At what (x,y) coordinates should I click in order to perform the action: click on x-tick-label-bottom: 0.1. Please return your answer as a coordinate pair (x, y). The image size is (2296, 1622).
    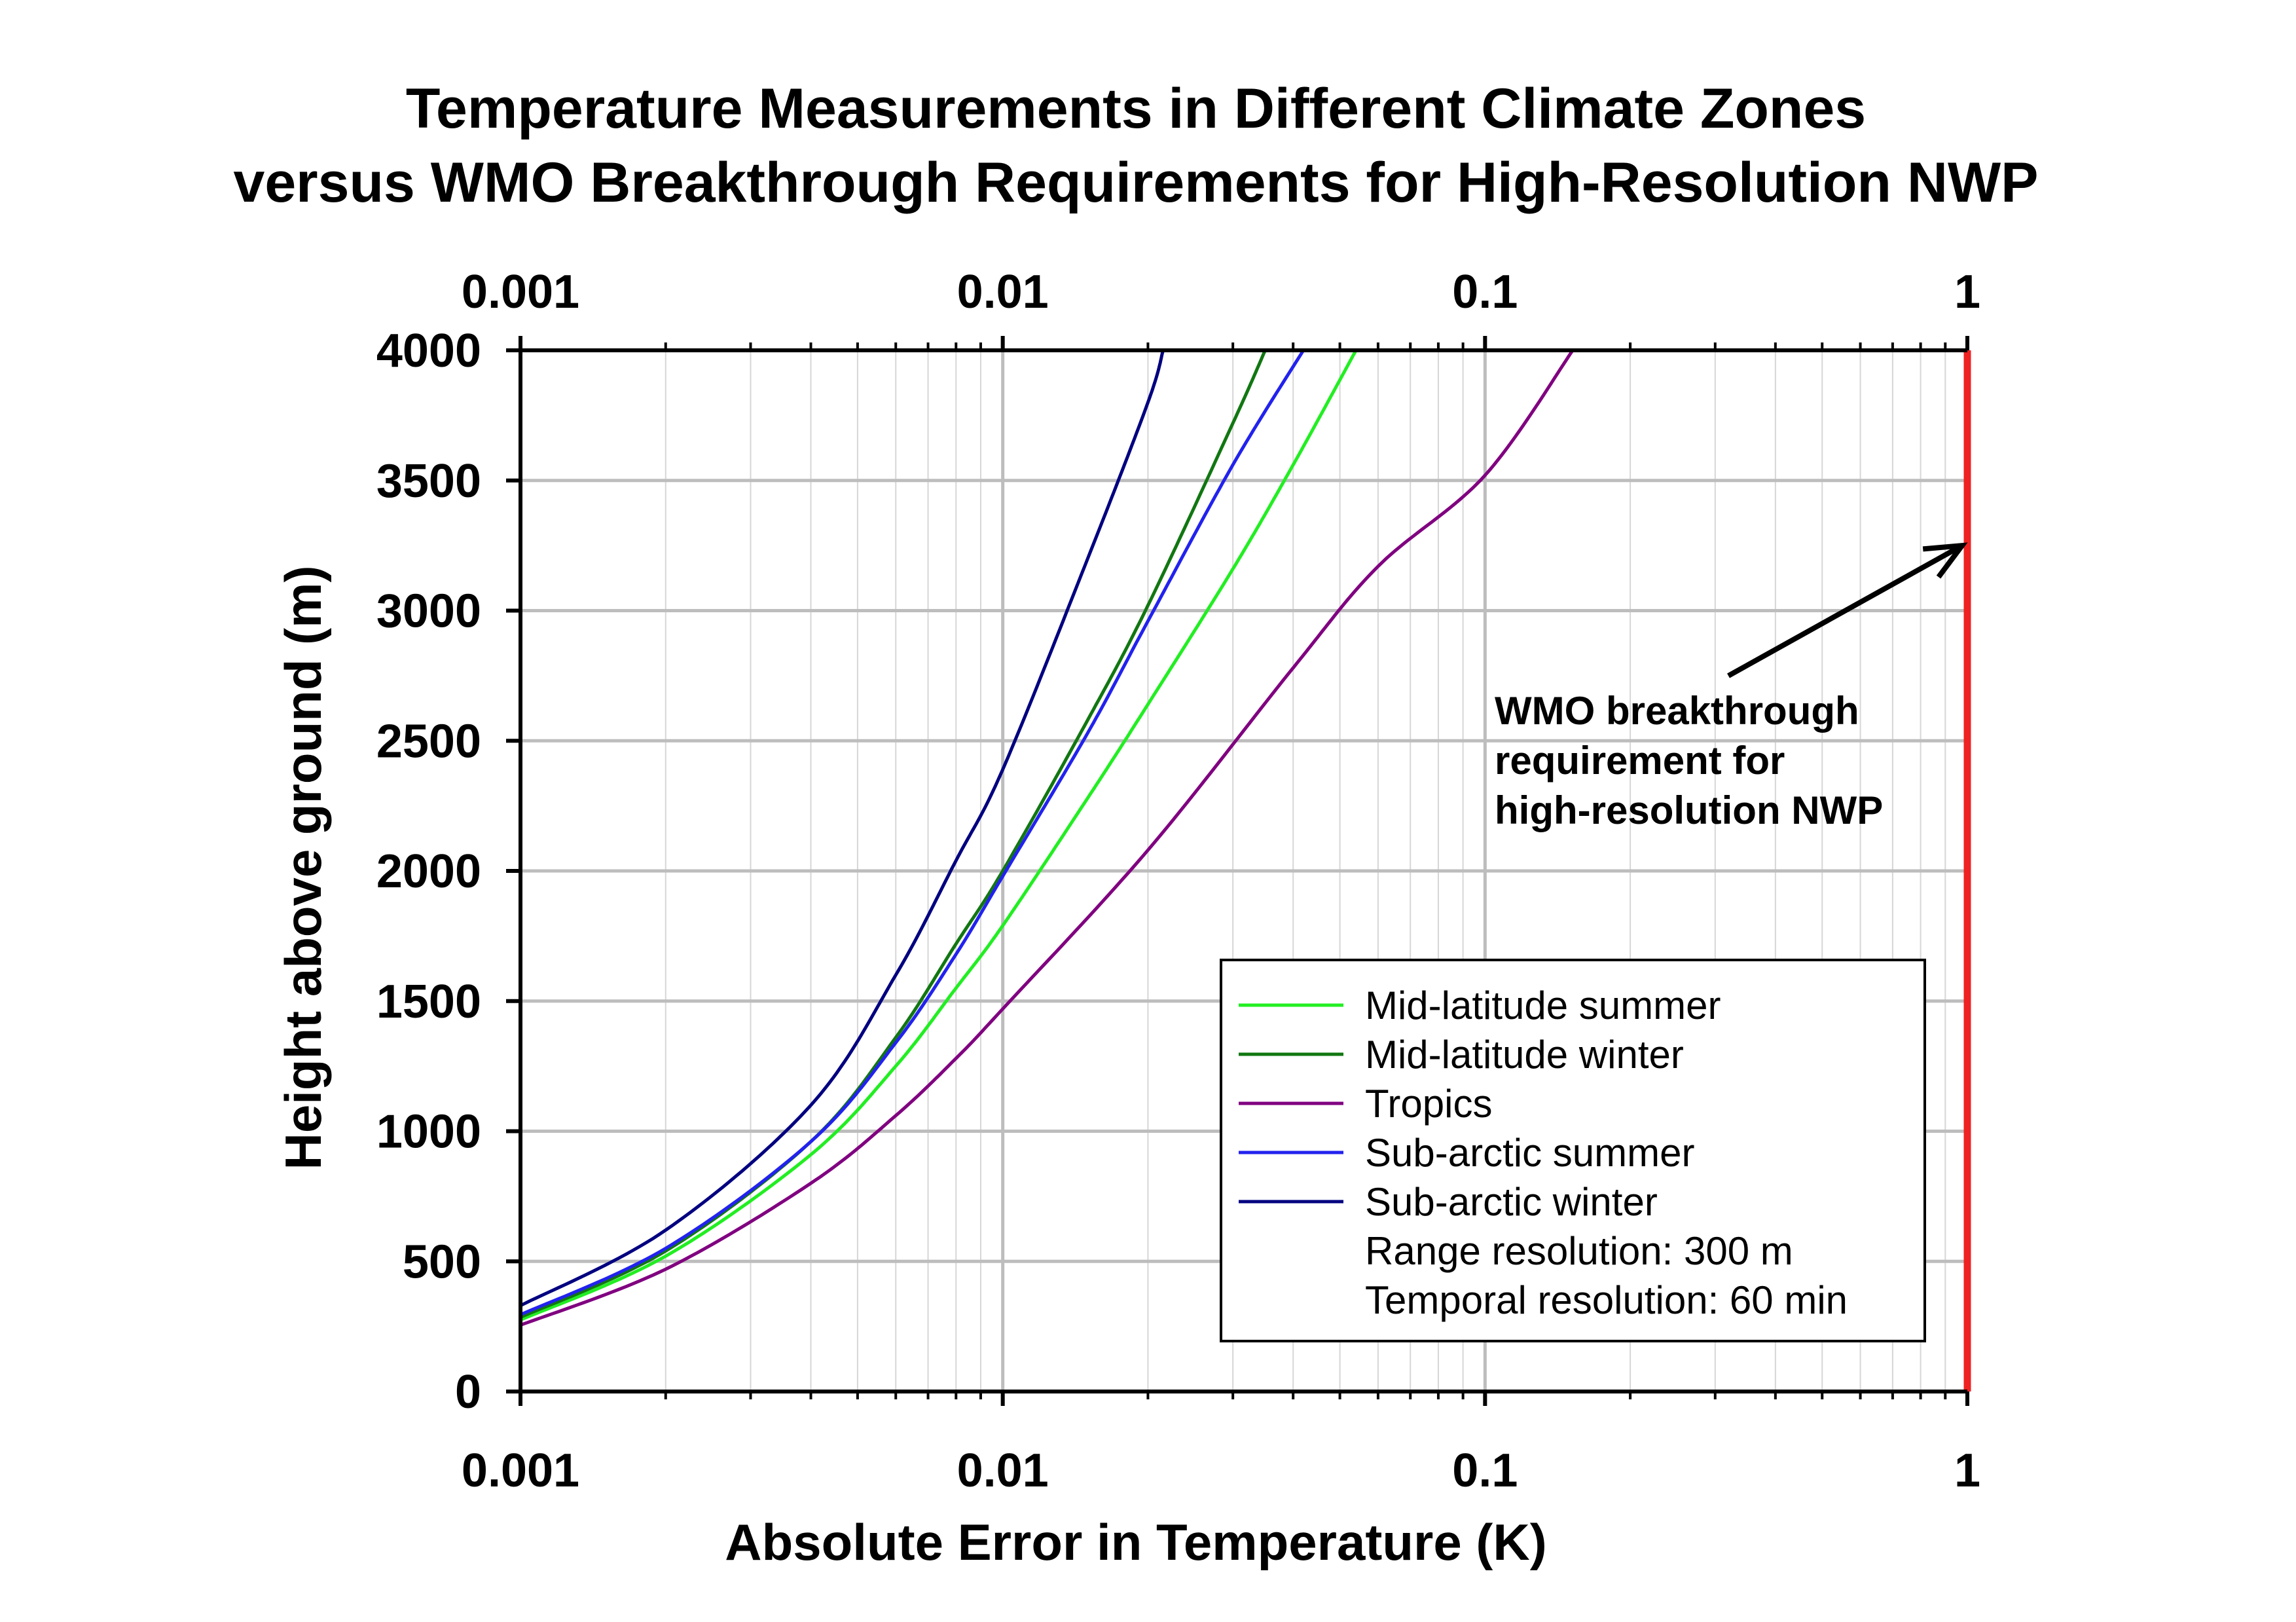
    Looking at the image, I should click on (1485, 1471).